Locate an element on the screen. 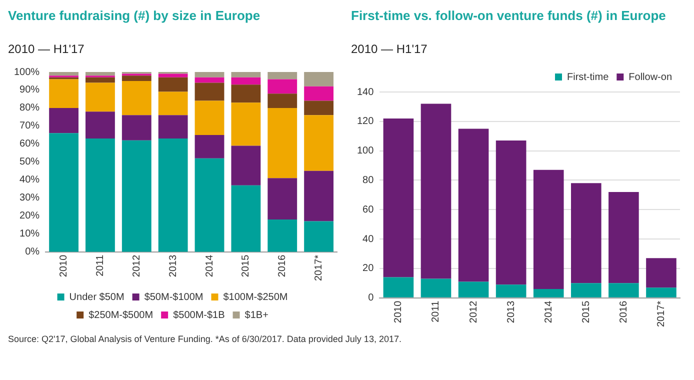  legend-label: Follow-on is located at coordinates (650, 77).